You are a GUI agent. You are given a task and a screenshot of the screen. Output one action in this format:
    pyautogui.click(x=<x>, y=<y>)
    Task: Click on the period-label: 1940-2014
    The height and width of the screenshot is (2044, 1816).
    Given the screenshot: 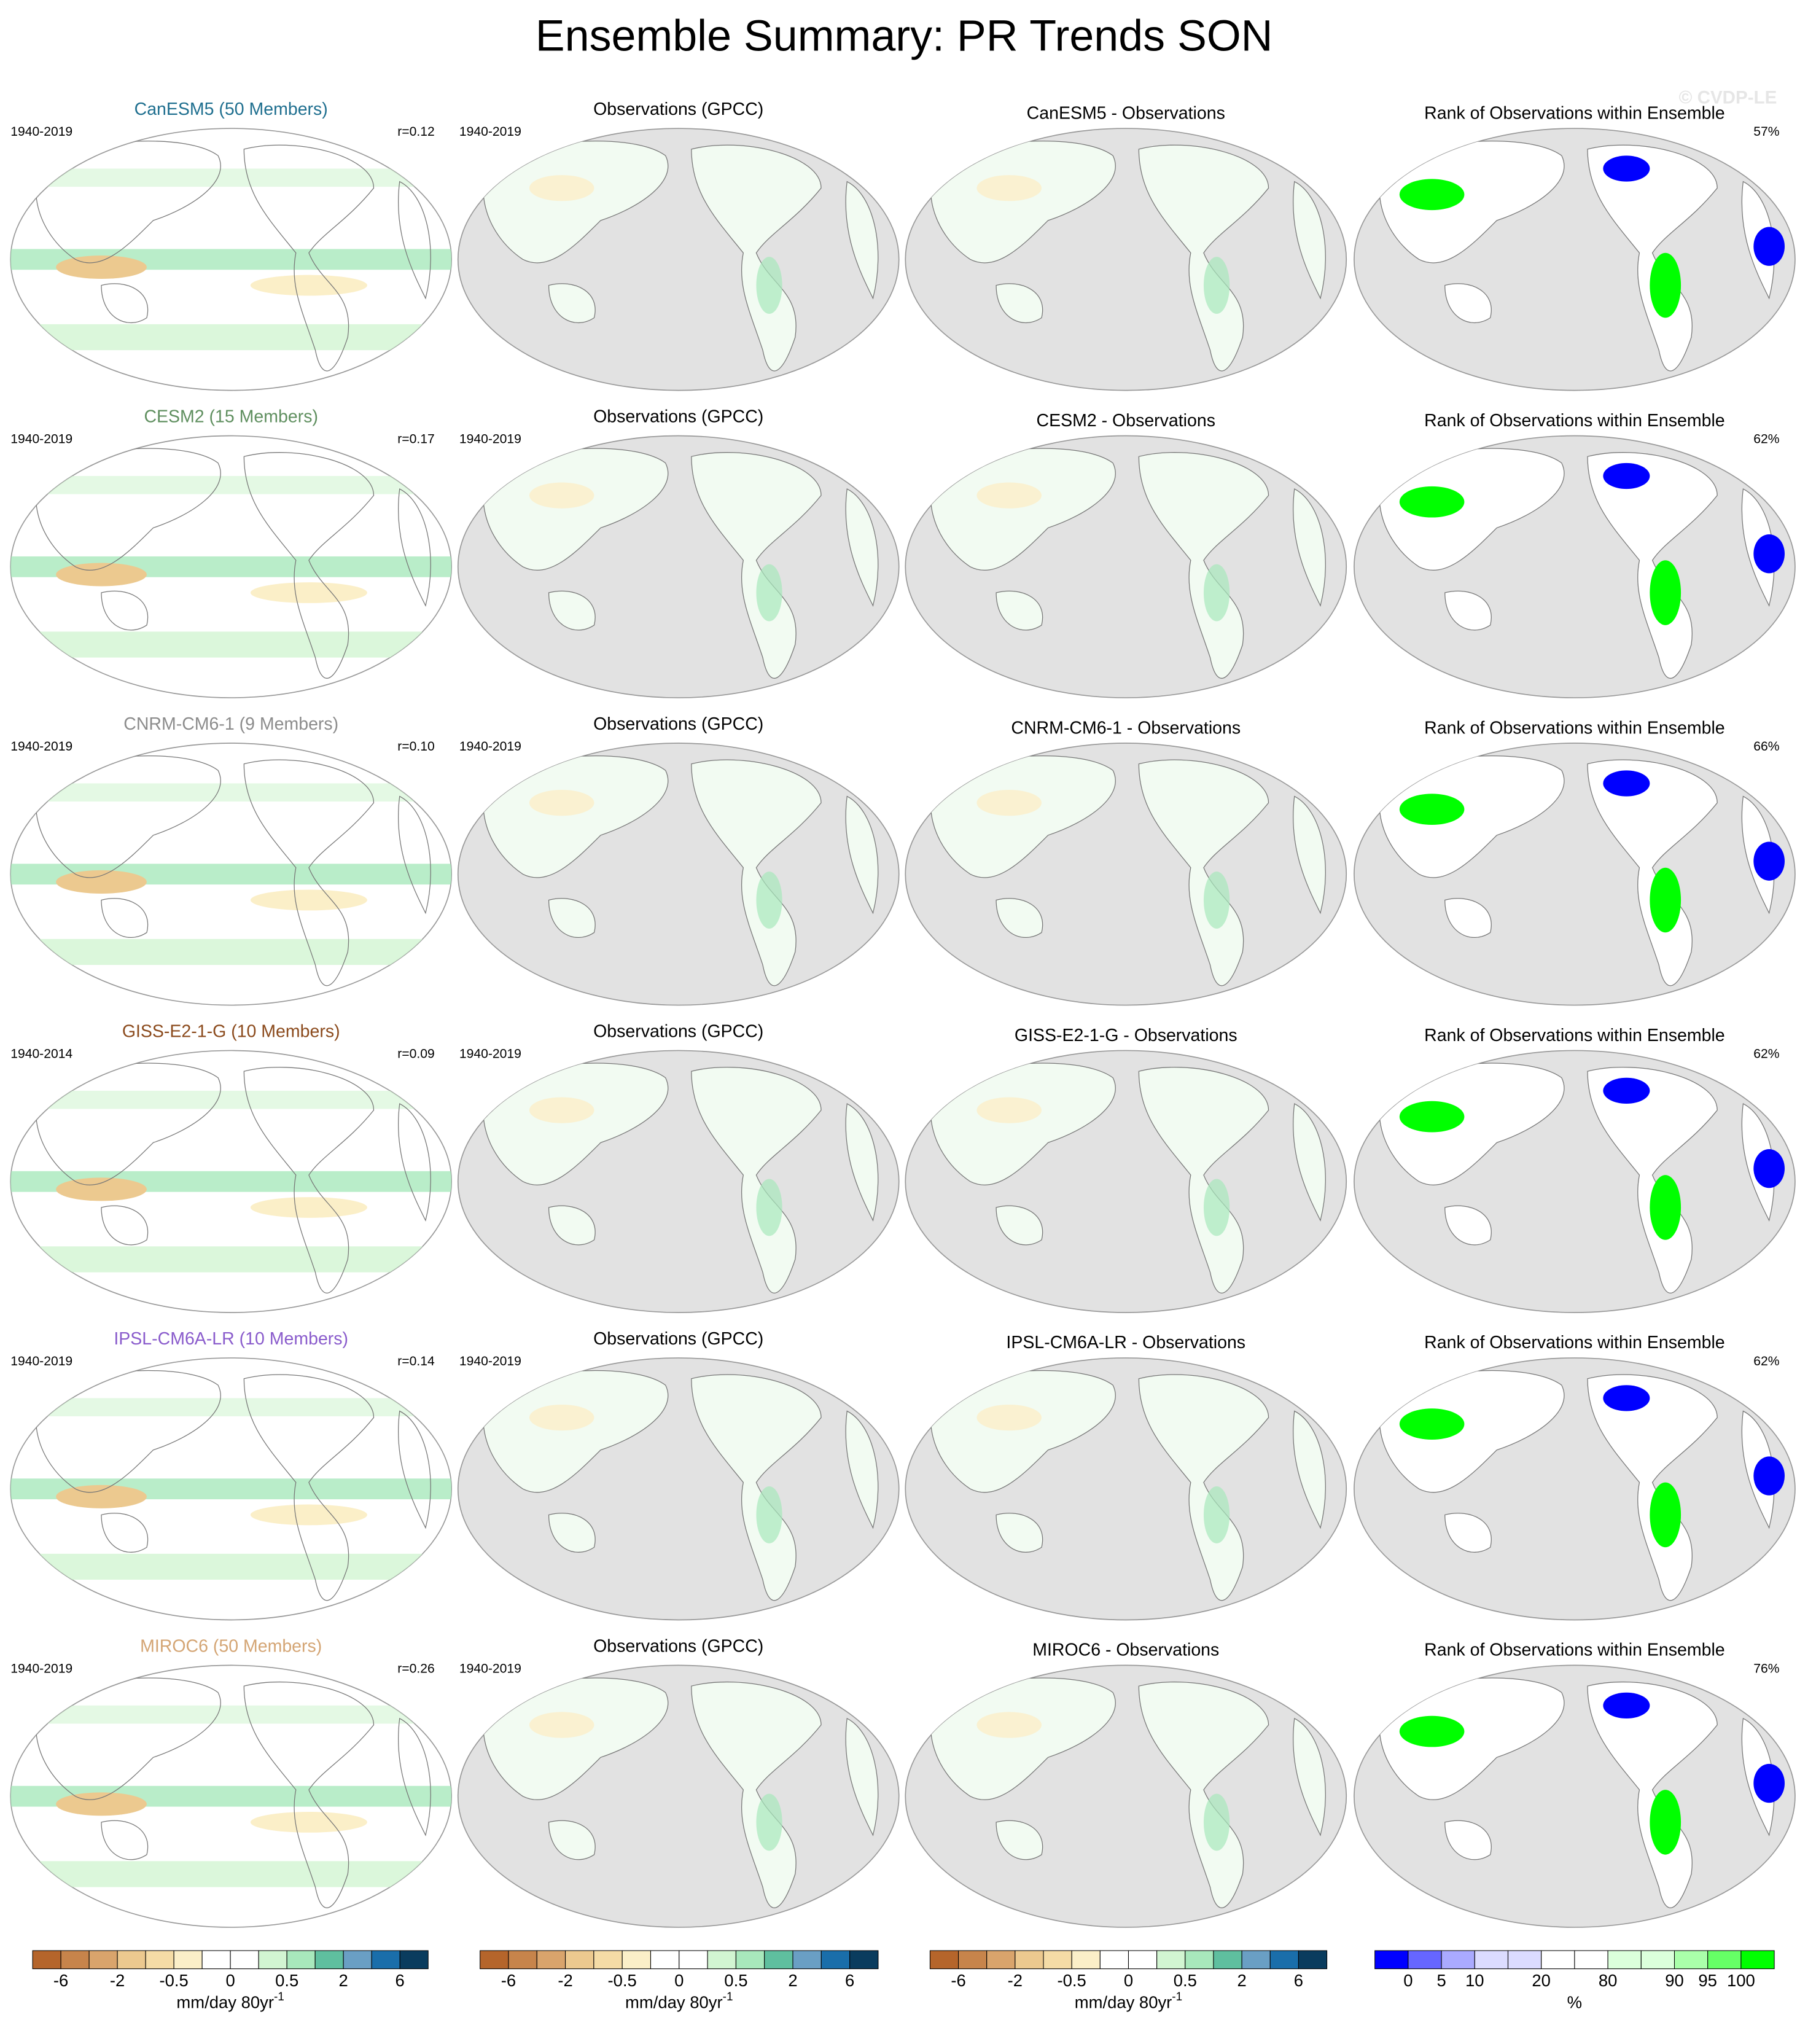 What is the action you would take?
    pyautogui.click(x=41, y=1054)
    